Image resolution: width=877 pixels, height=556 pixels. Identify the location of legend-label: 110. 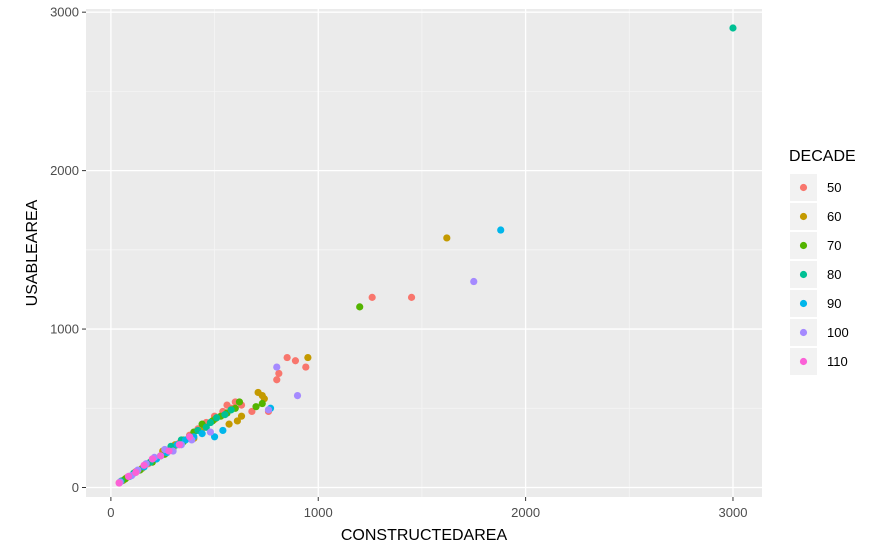
(837, 361).